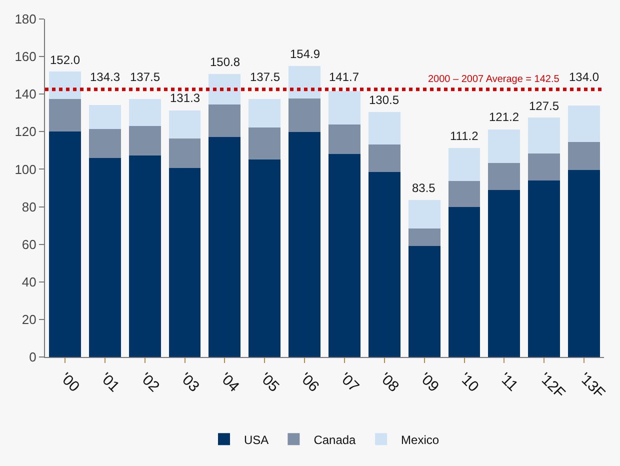 The image size is (620, 466). What do you see at coordinates (149, 383) in the screenshot?
I see `x-tick-label: '02` at bounding box center [149, 383].